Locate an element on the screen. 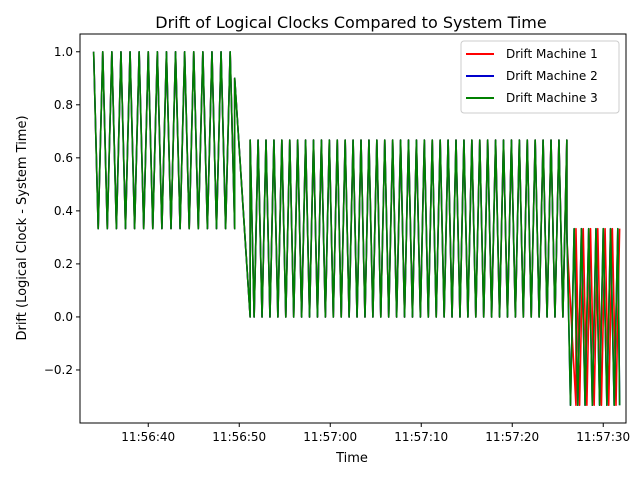  x-tick-label: 11:57:20 is located at coordinates (512, 437).